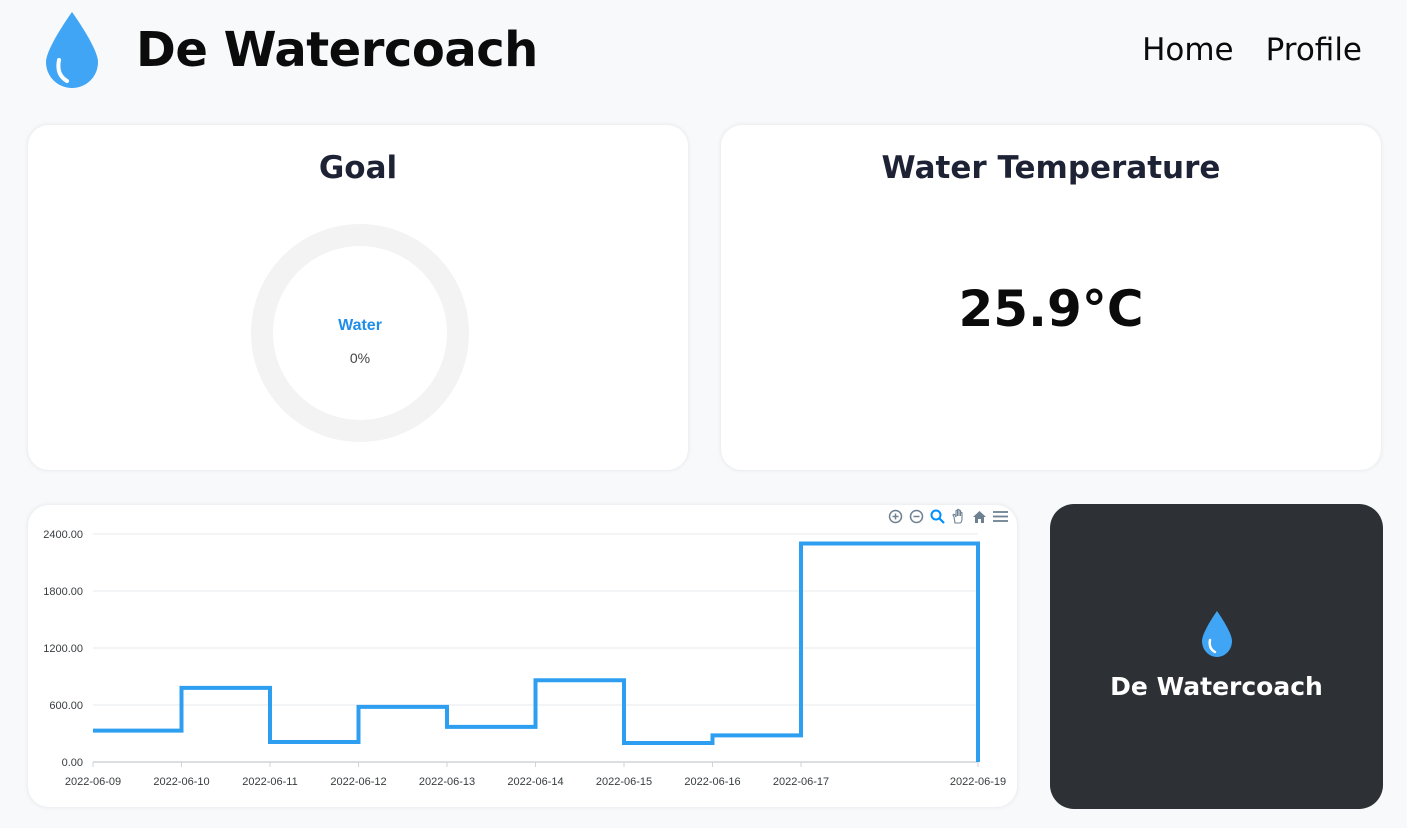 This screenshot has height=828, width=1407. Describe the element at coordinates (72, 763) in the screenshot. I see `y-tick-label: 0.00` at that location.